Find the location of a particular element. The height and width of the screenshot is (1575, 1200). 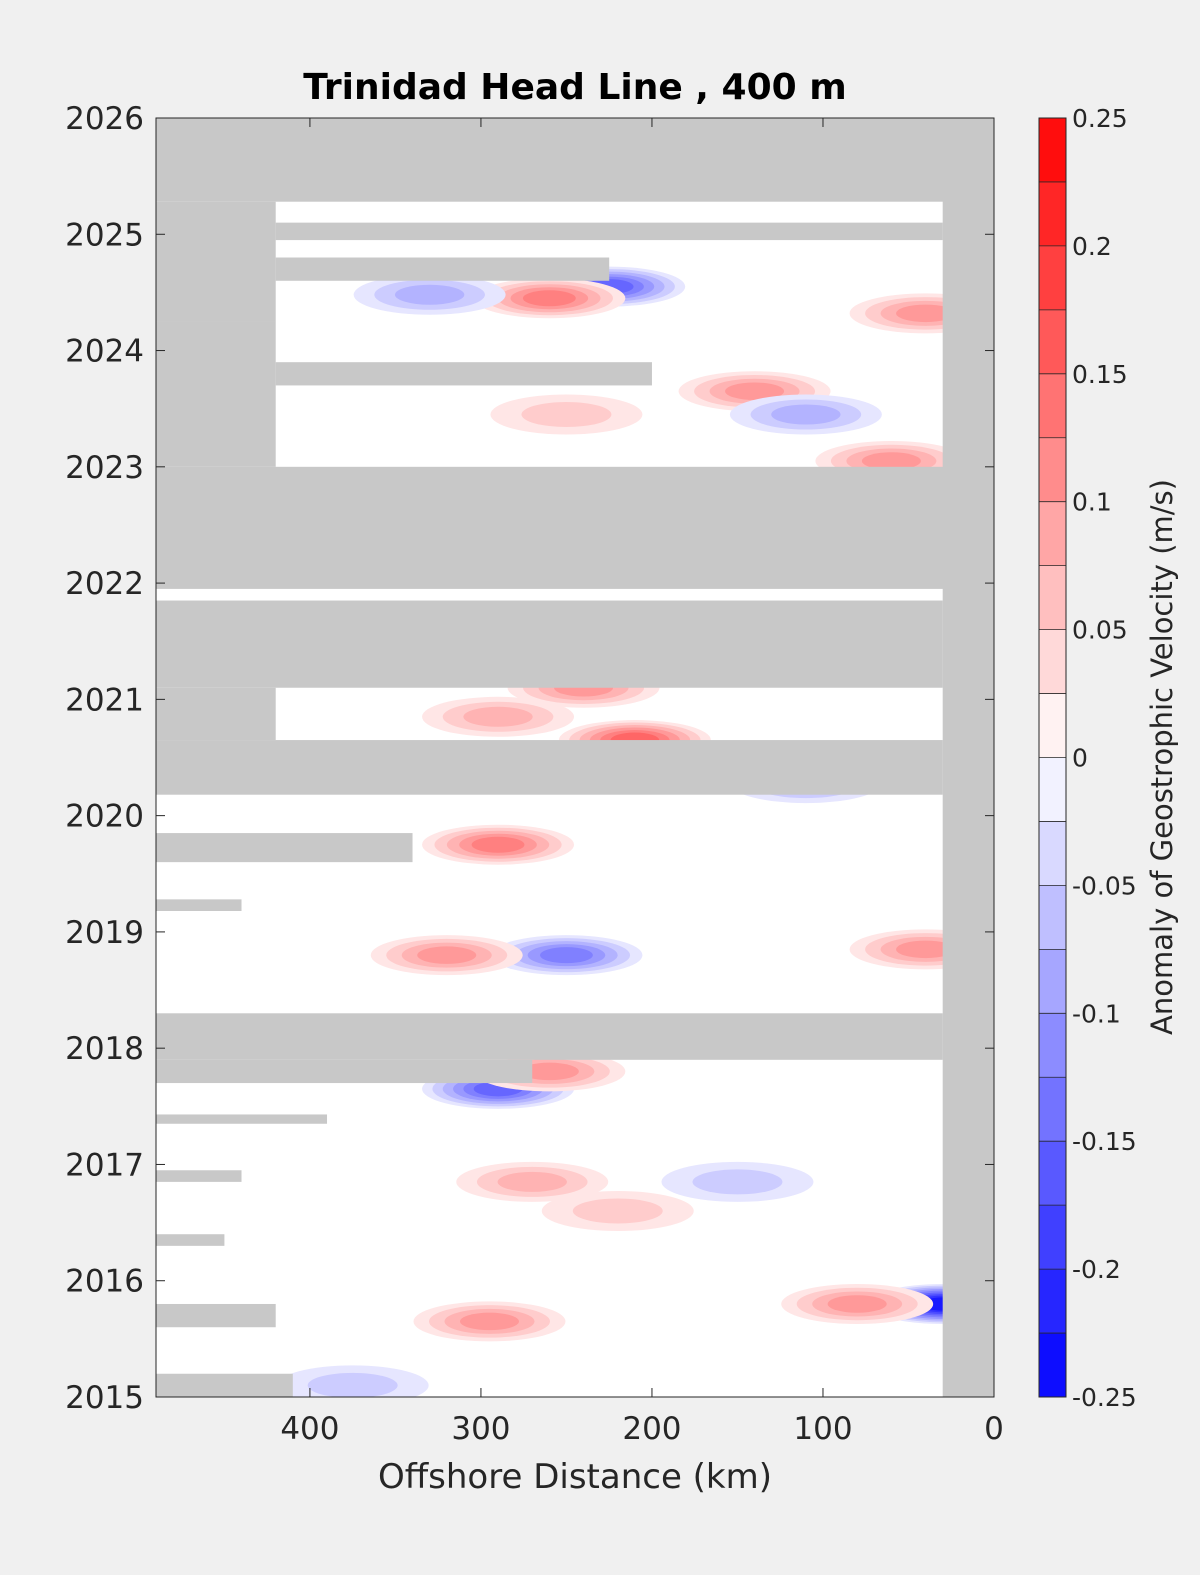

y-tick-label: 2016 is located at coordinates (104, 1282).